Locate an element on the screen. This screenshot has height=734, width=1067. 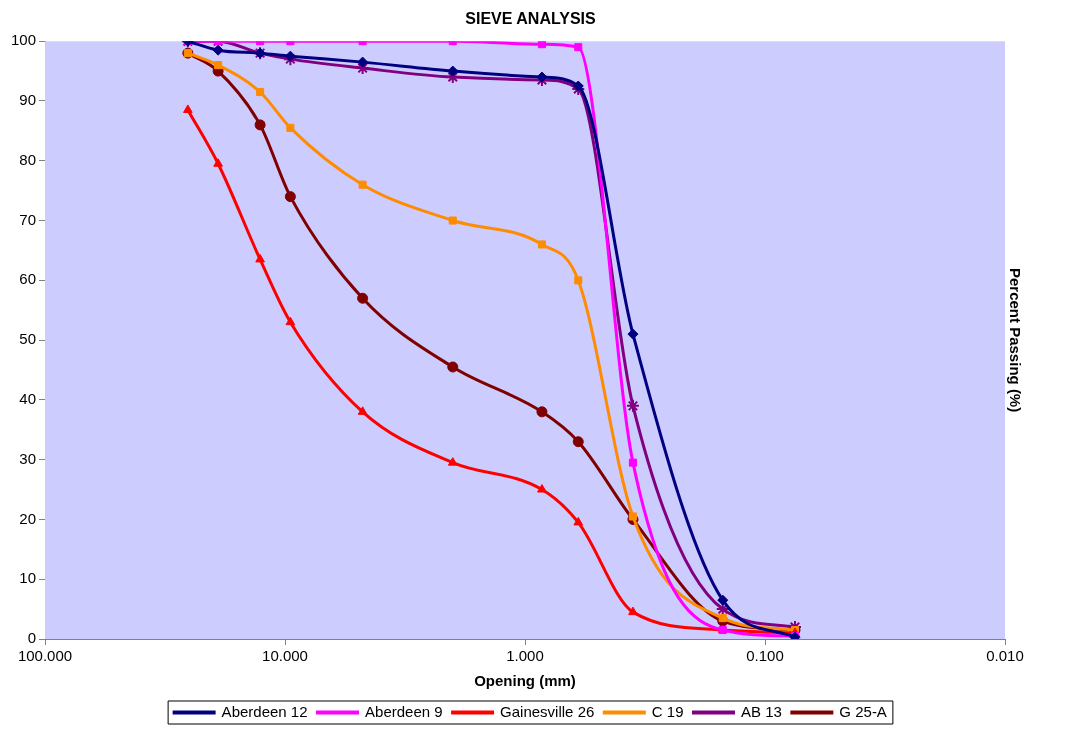
y-tick-label: 60 is located at coordinates (28, 279).